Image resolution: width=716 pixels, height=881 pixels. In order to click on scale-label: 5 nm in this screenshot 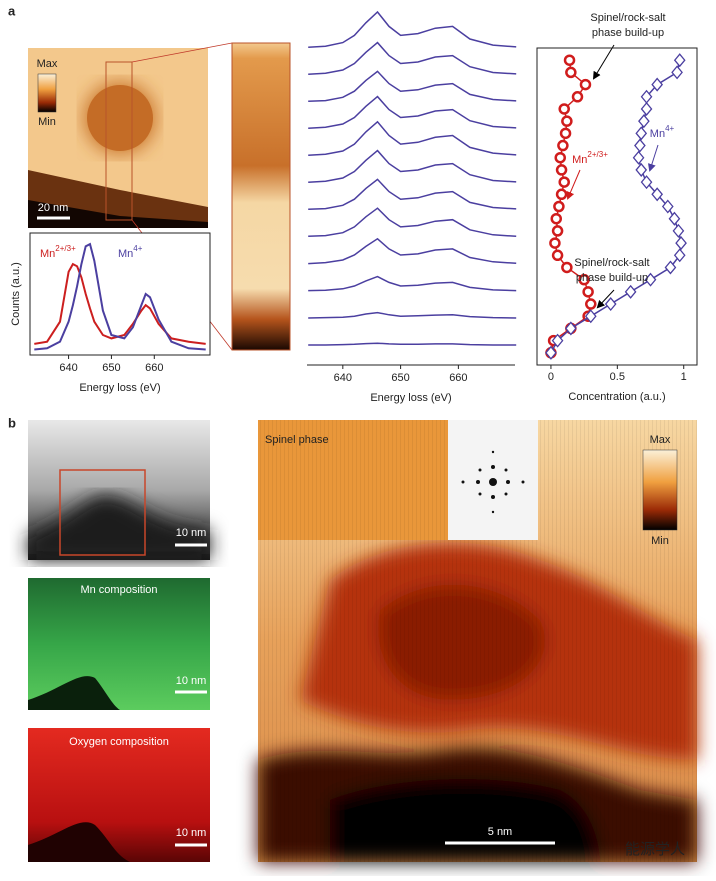, I will do `click(500, 832)`.